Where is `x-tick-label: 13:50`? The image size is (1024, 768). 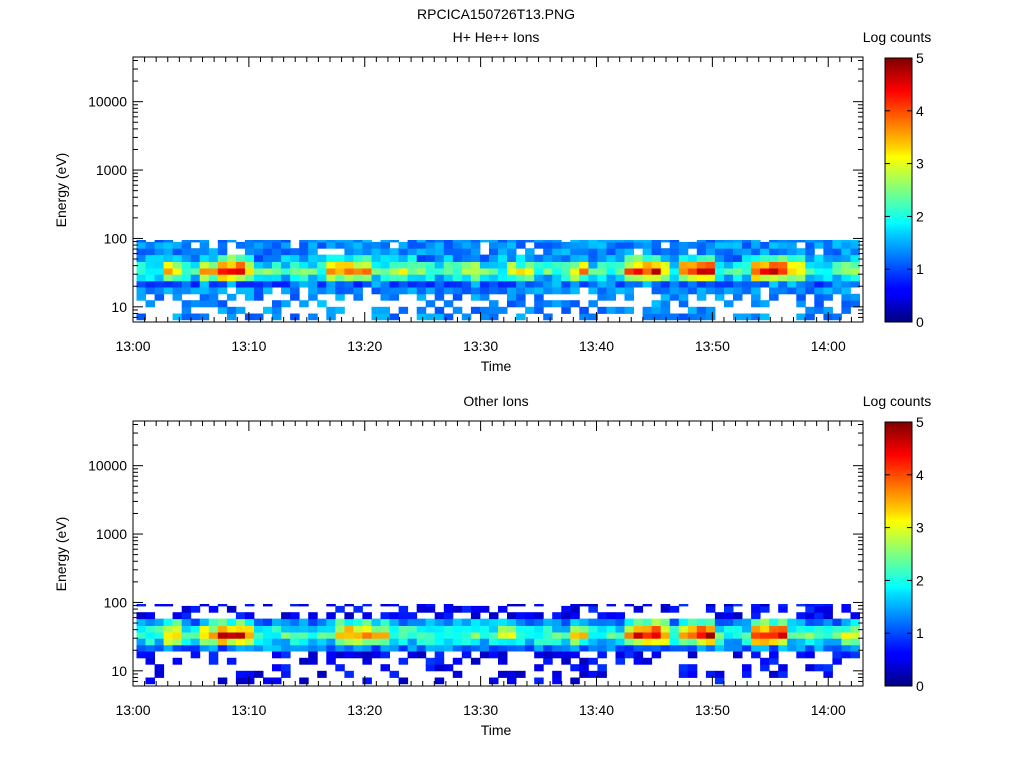 x-tick-label: 13:50 is located at coordinates (712, 710).